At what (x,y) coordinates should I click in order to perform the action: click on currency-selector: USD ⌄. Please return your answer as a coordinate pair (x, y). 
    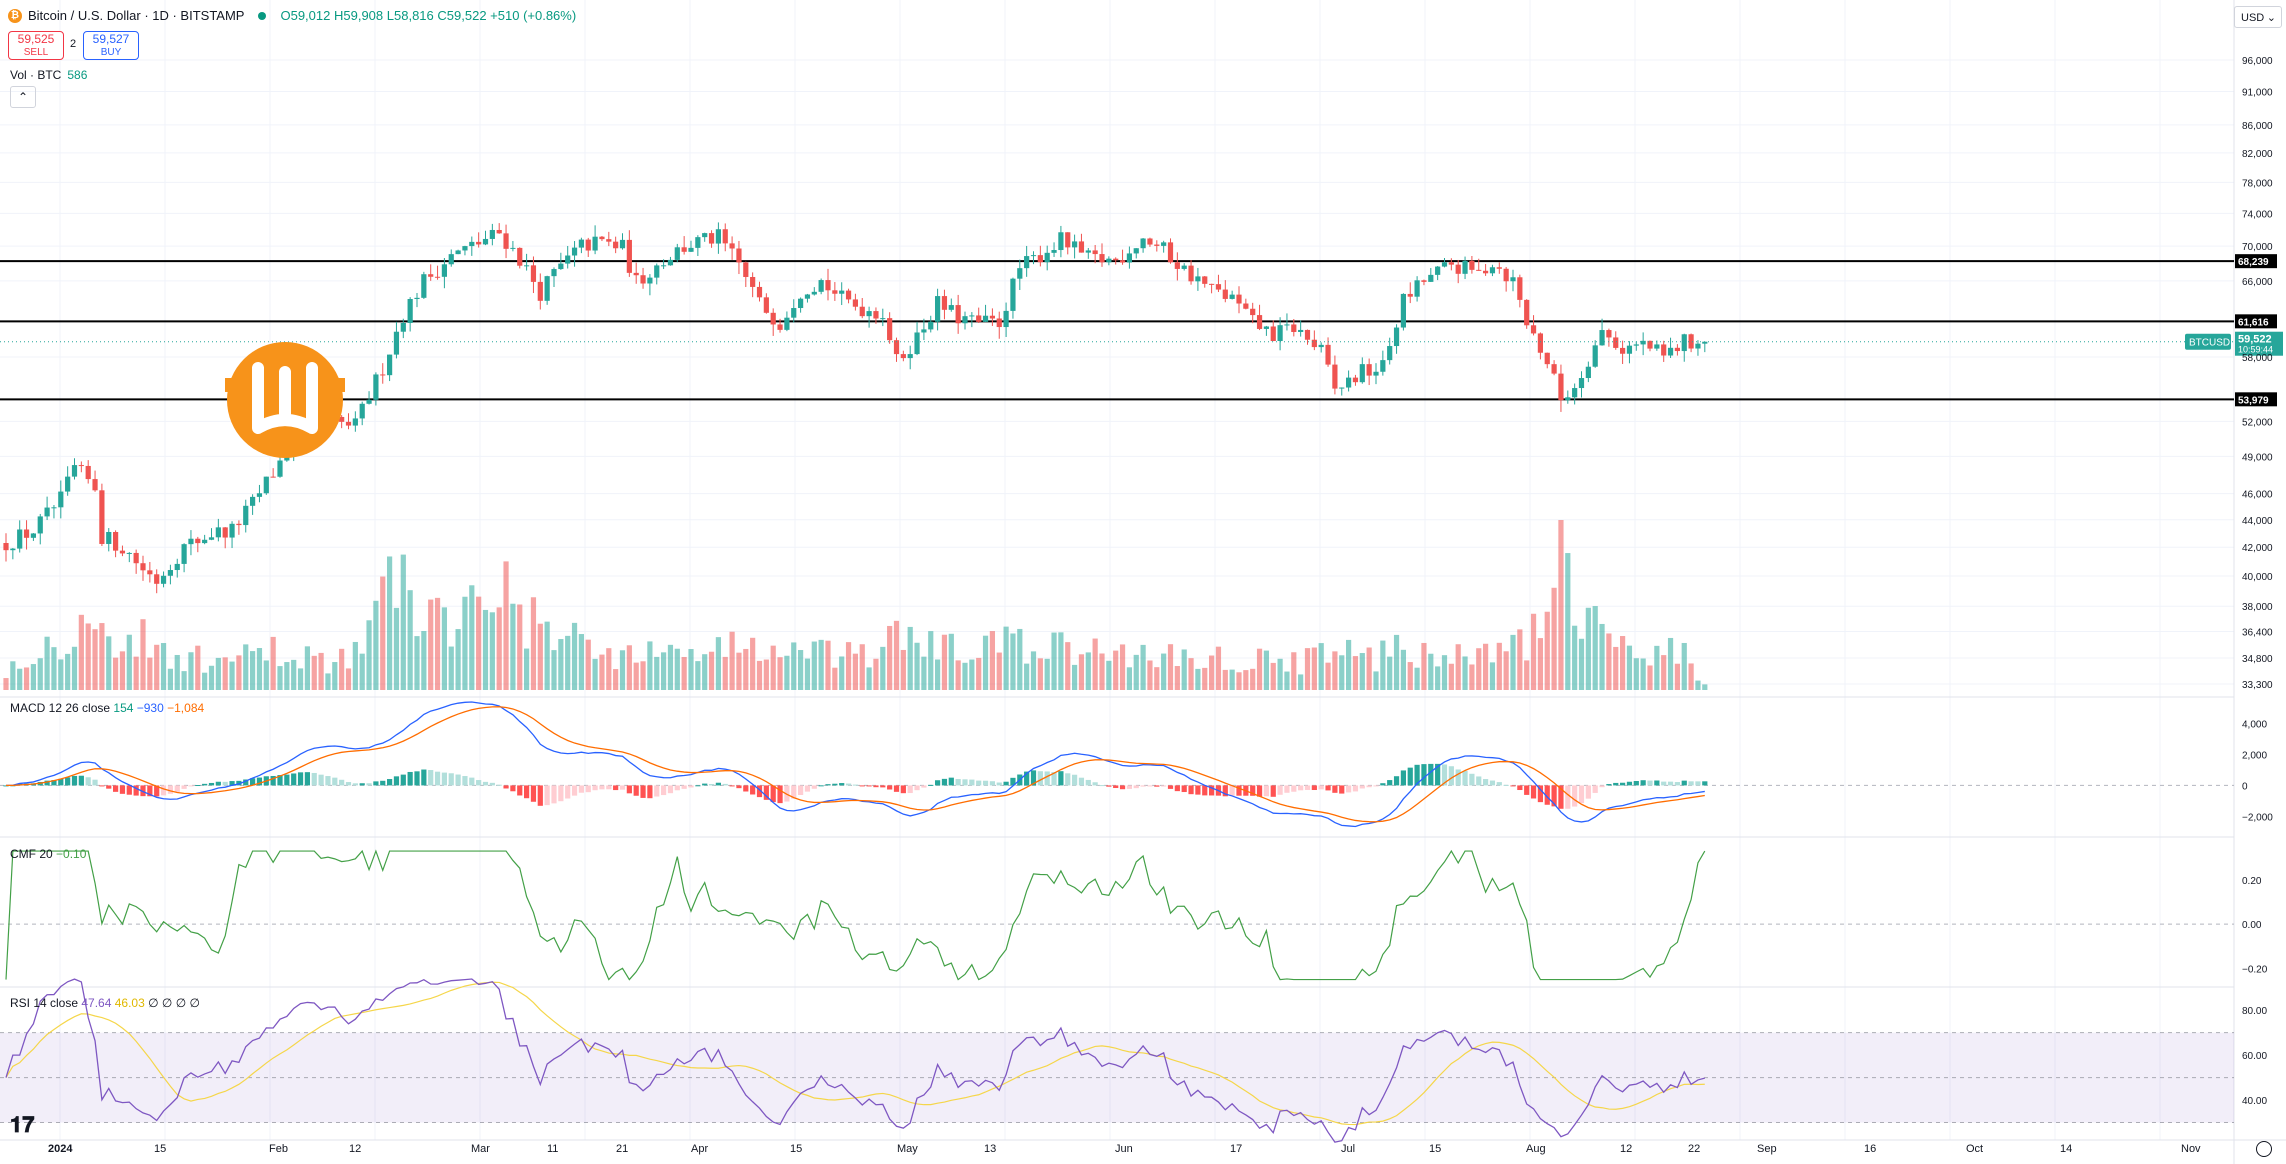
    Looking at the image, I should click on (2258, 17).